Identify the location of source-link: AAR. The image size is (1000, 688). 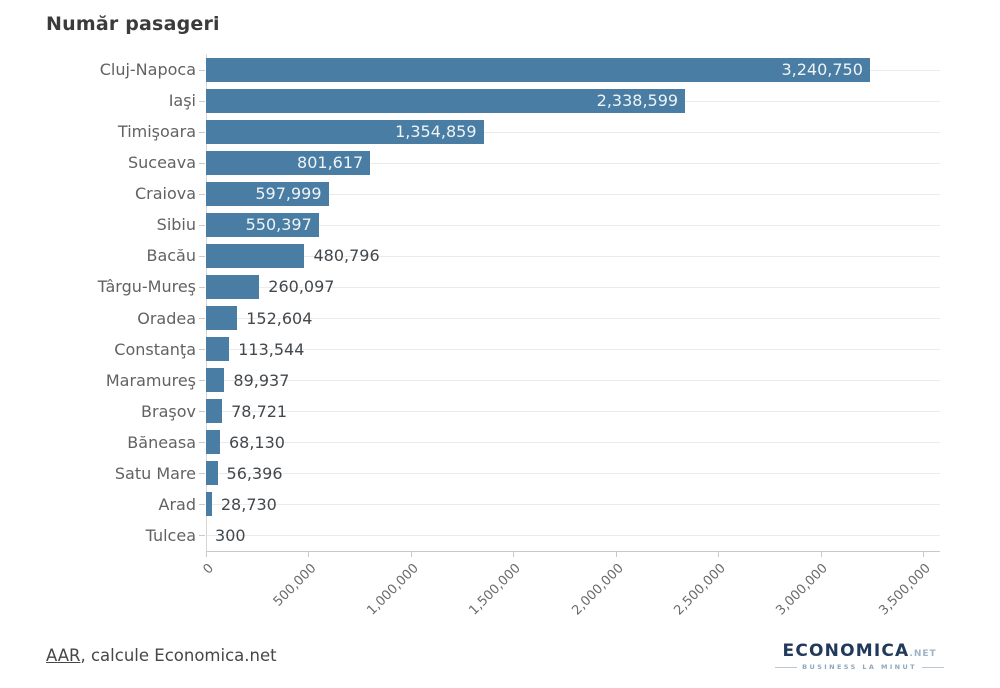
(63, 655).